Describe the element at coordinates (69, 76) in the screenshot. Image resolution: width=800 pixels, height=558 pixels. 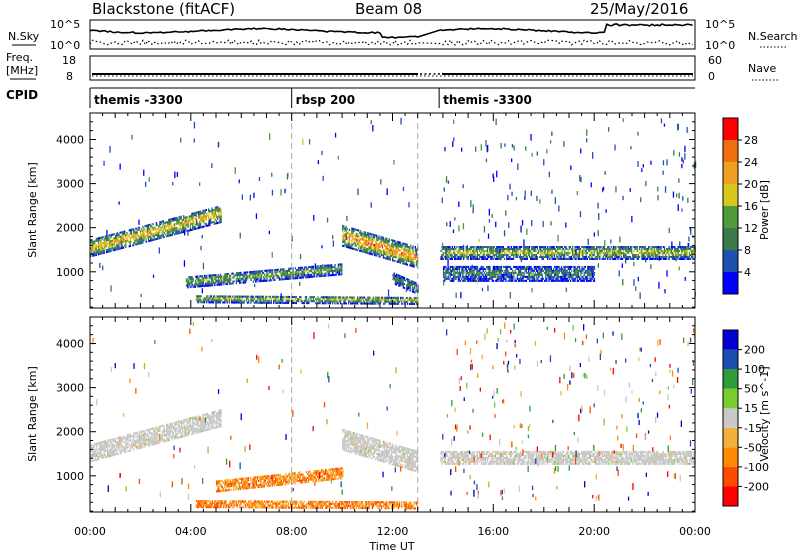
I see `freq-left-tick-bottom: 8` at that location.